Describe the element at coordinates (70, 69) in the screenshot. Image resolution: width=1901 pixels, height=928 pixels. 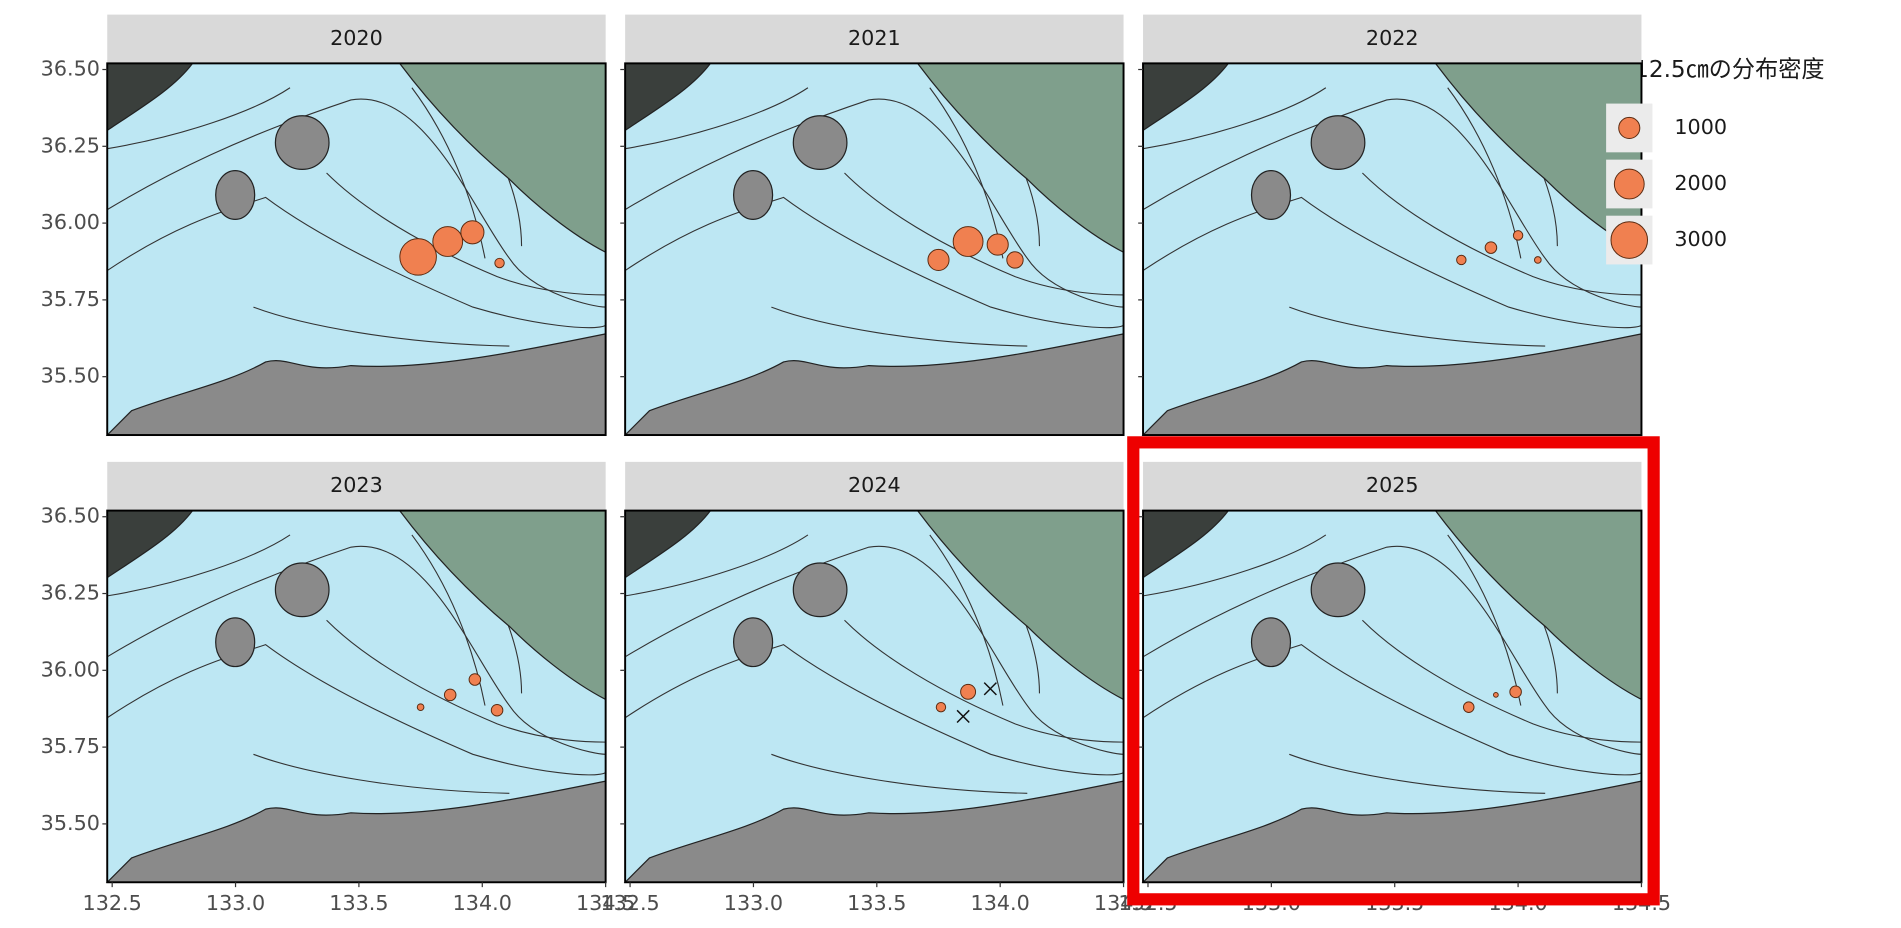
I see `y-tick-label: 36.50` at that location.